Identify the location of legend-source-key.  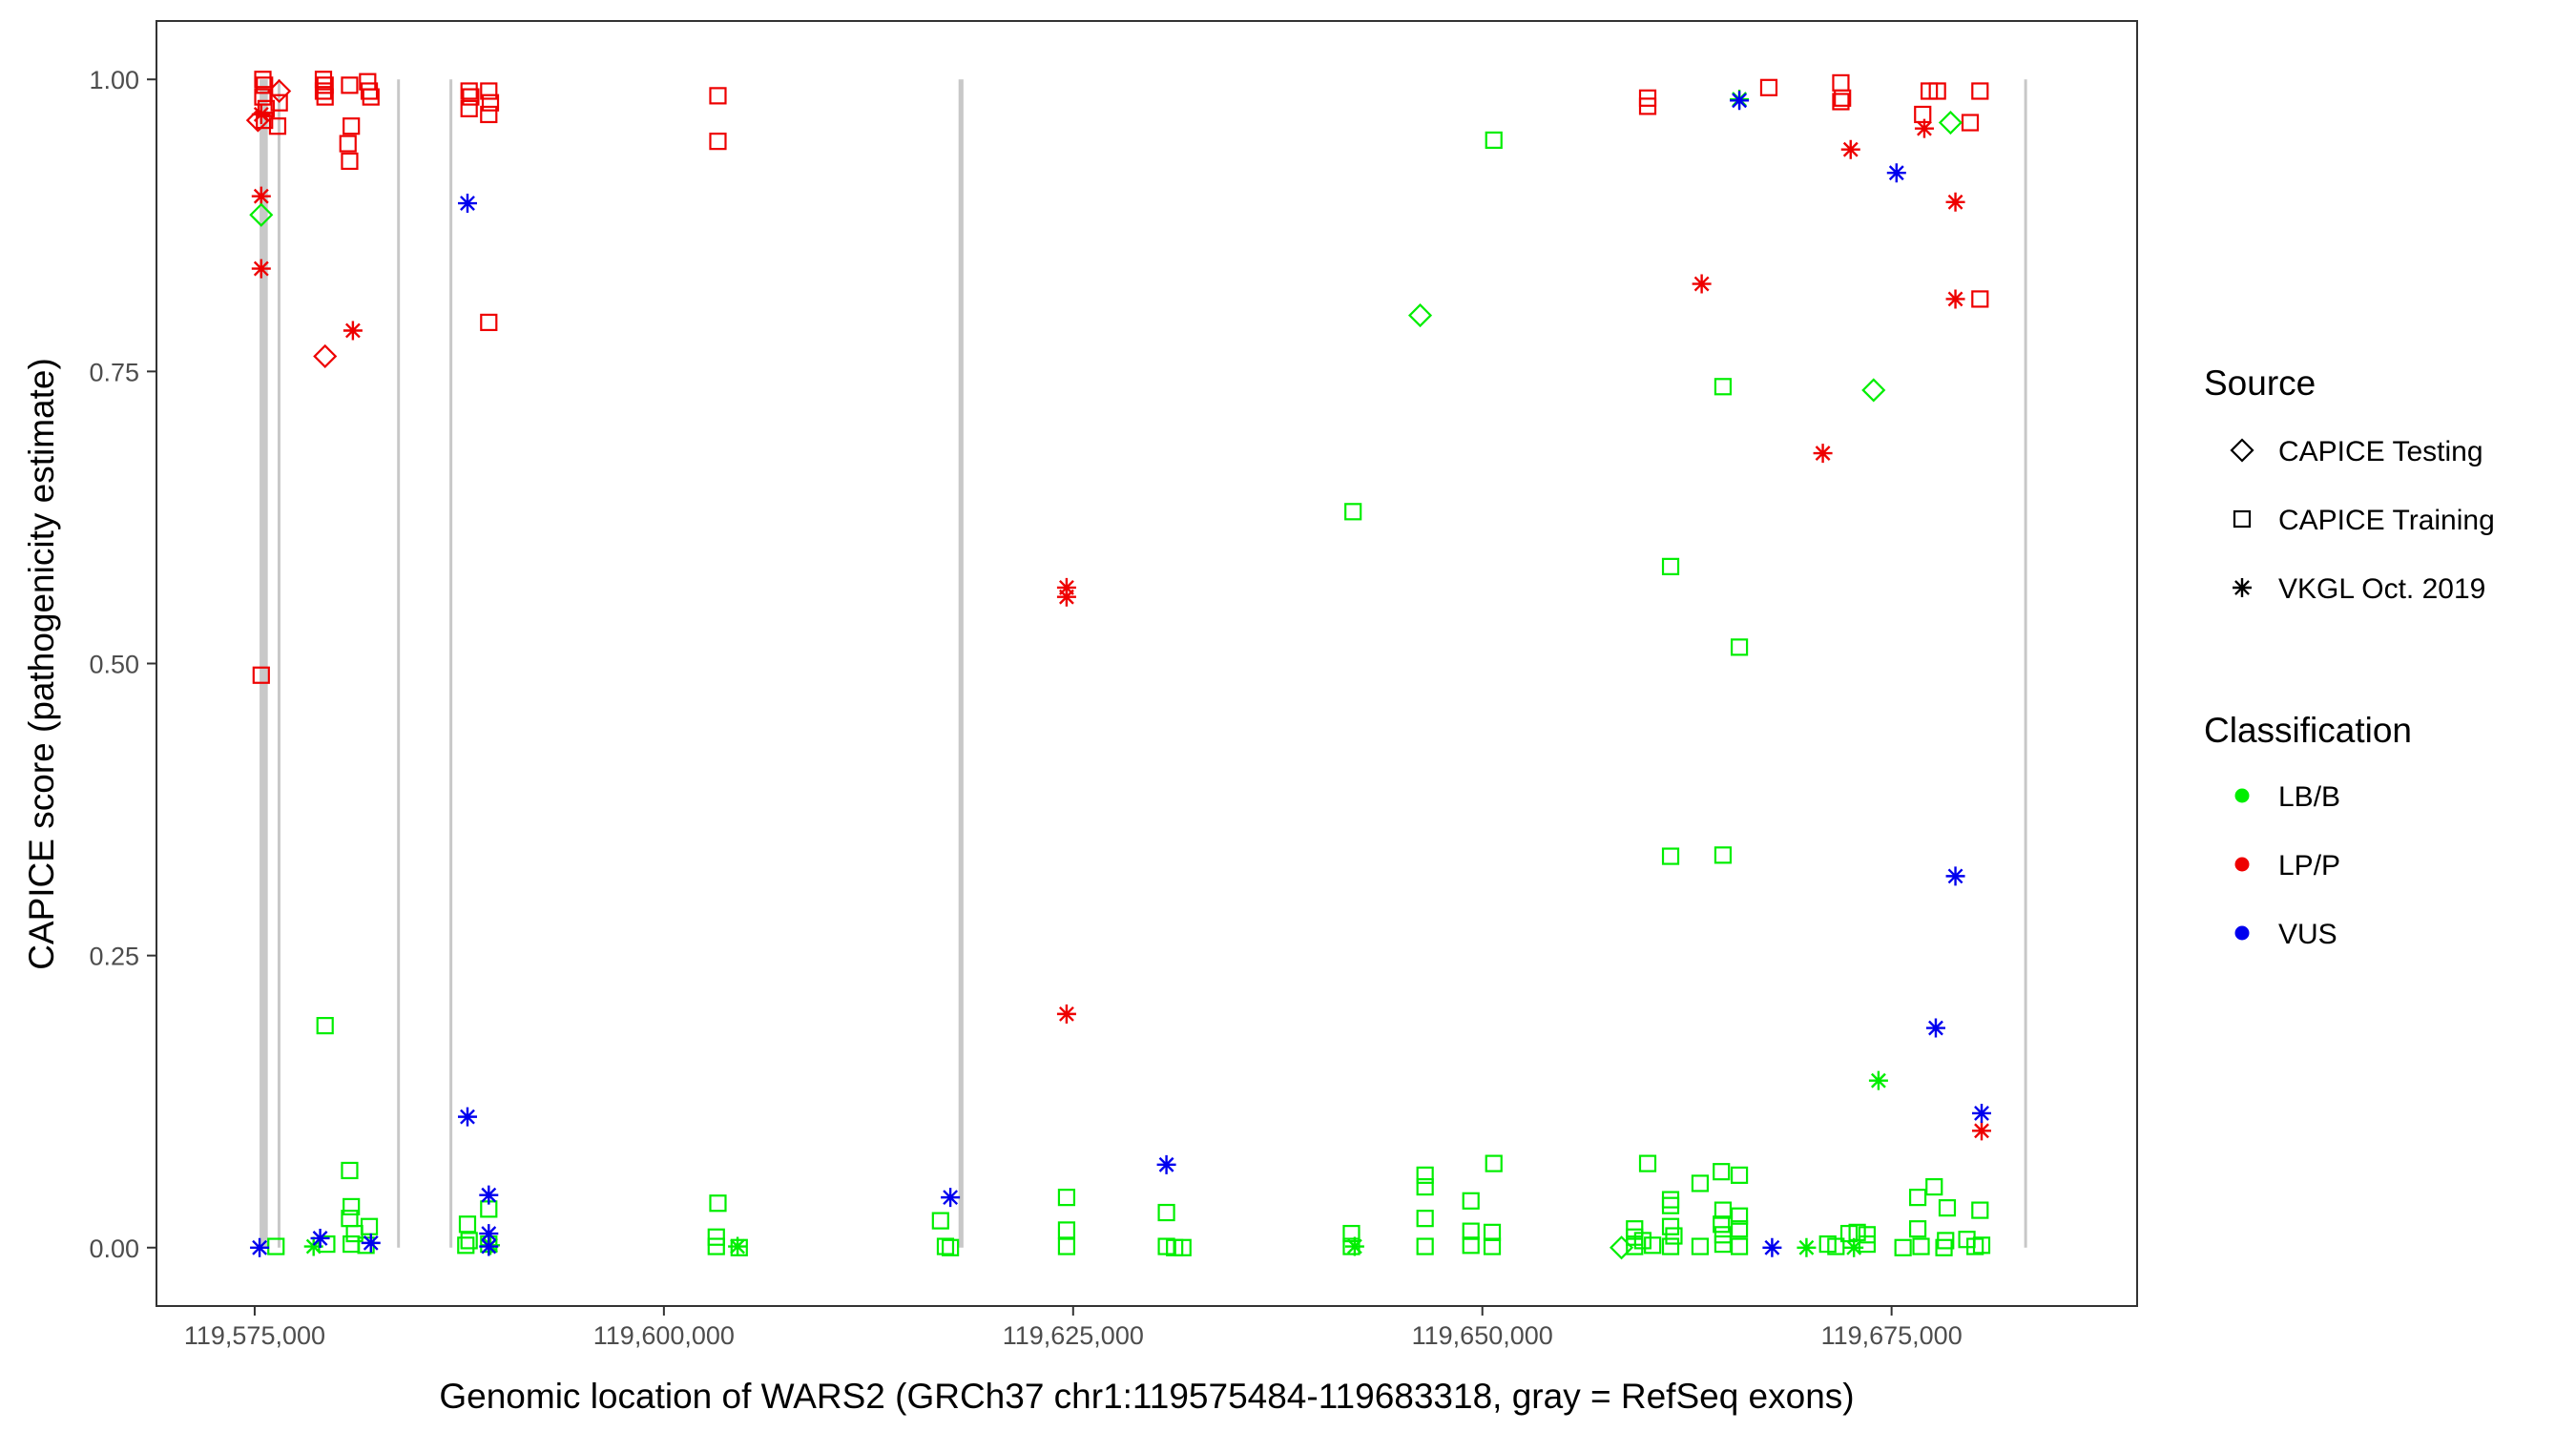
(2242, 450).